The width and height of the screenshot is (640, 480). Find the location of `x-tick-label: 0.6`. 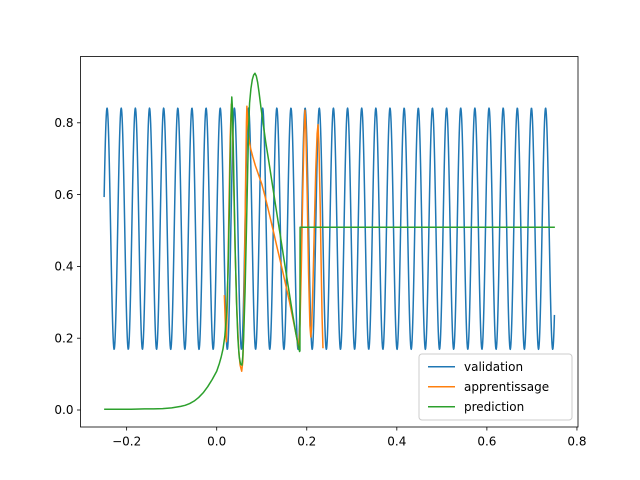

x-tick-label: 0.6 is located at coordinates (486, 442).